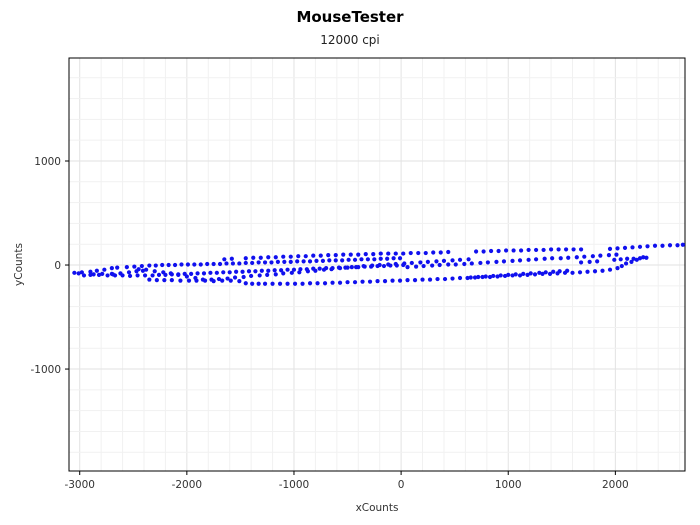  I want to click on x-tick-label: 1000, so click(508, 485).